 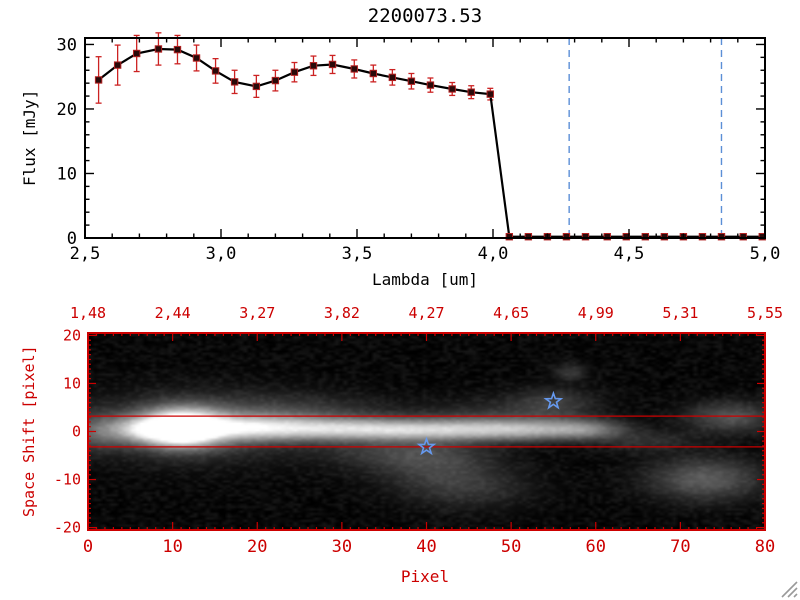 I want to click on svg-text: 3,5, so click(x=357, y=254).